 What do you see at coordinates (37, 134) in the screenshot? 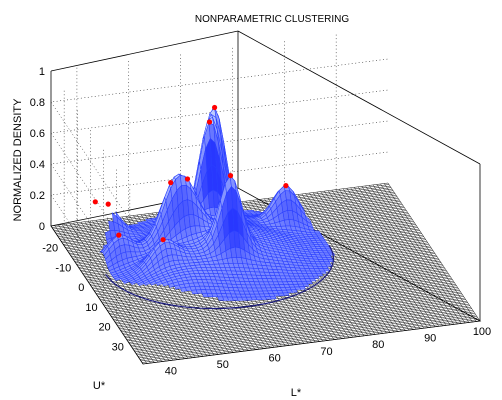
I see `z-tick-label: 0.6` at bounding box center [37, 134].